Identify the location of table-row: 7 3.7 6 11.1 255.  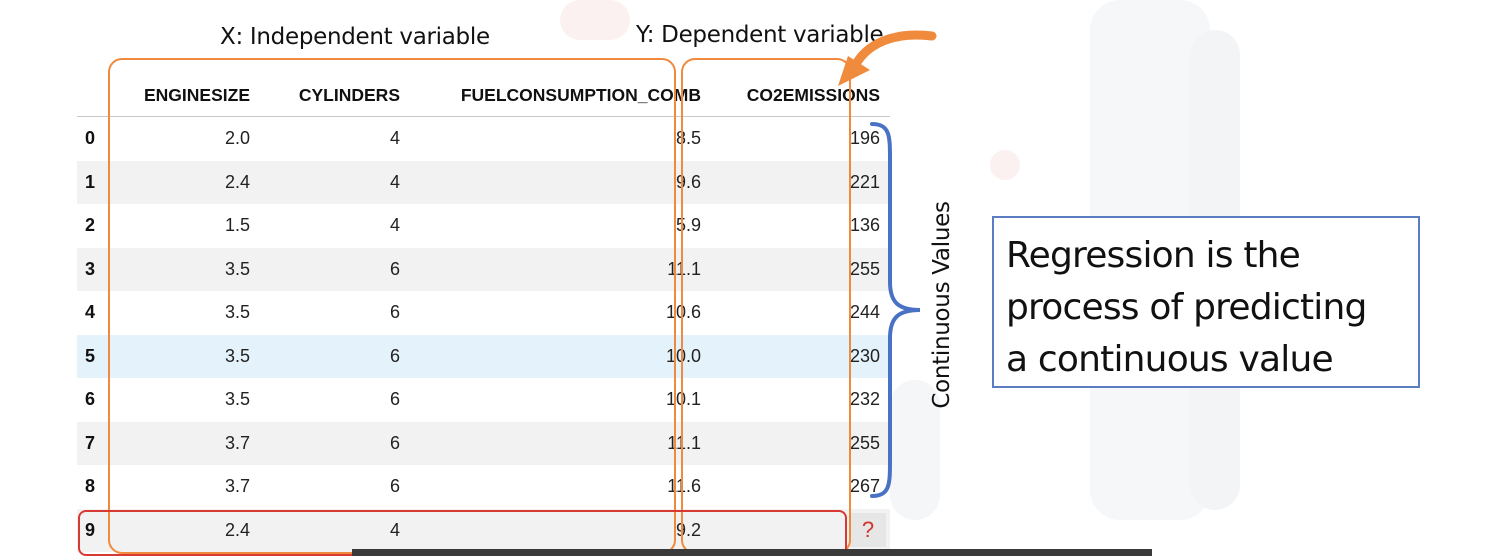
(483, 443).